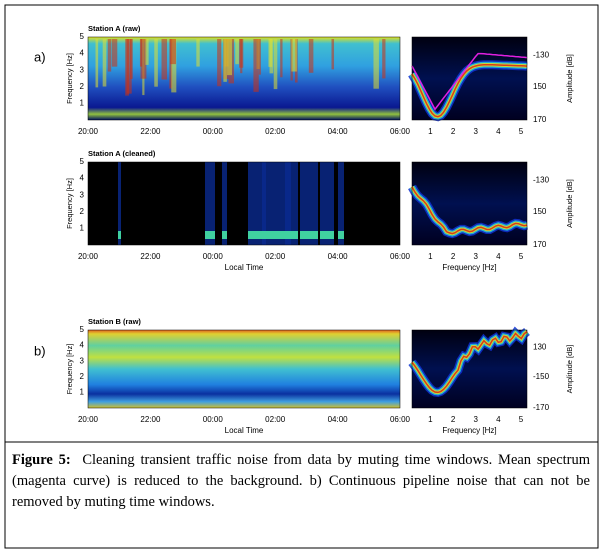  Describe the element at coordinates (475, 131) in the screenshot. I see `freq-tick-label: 3` at that location.